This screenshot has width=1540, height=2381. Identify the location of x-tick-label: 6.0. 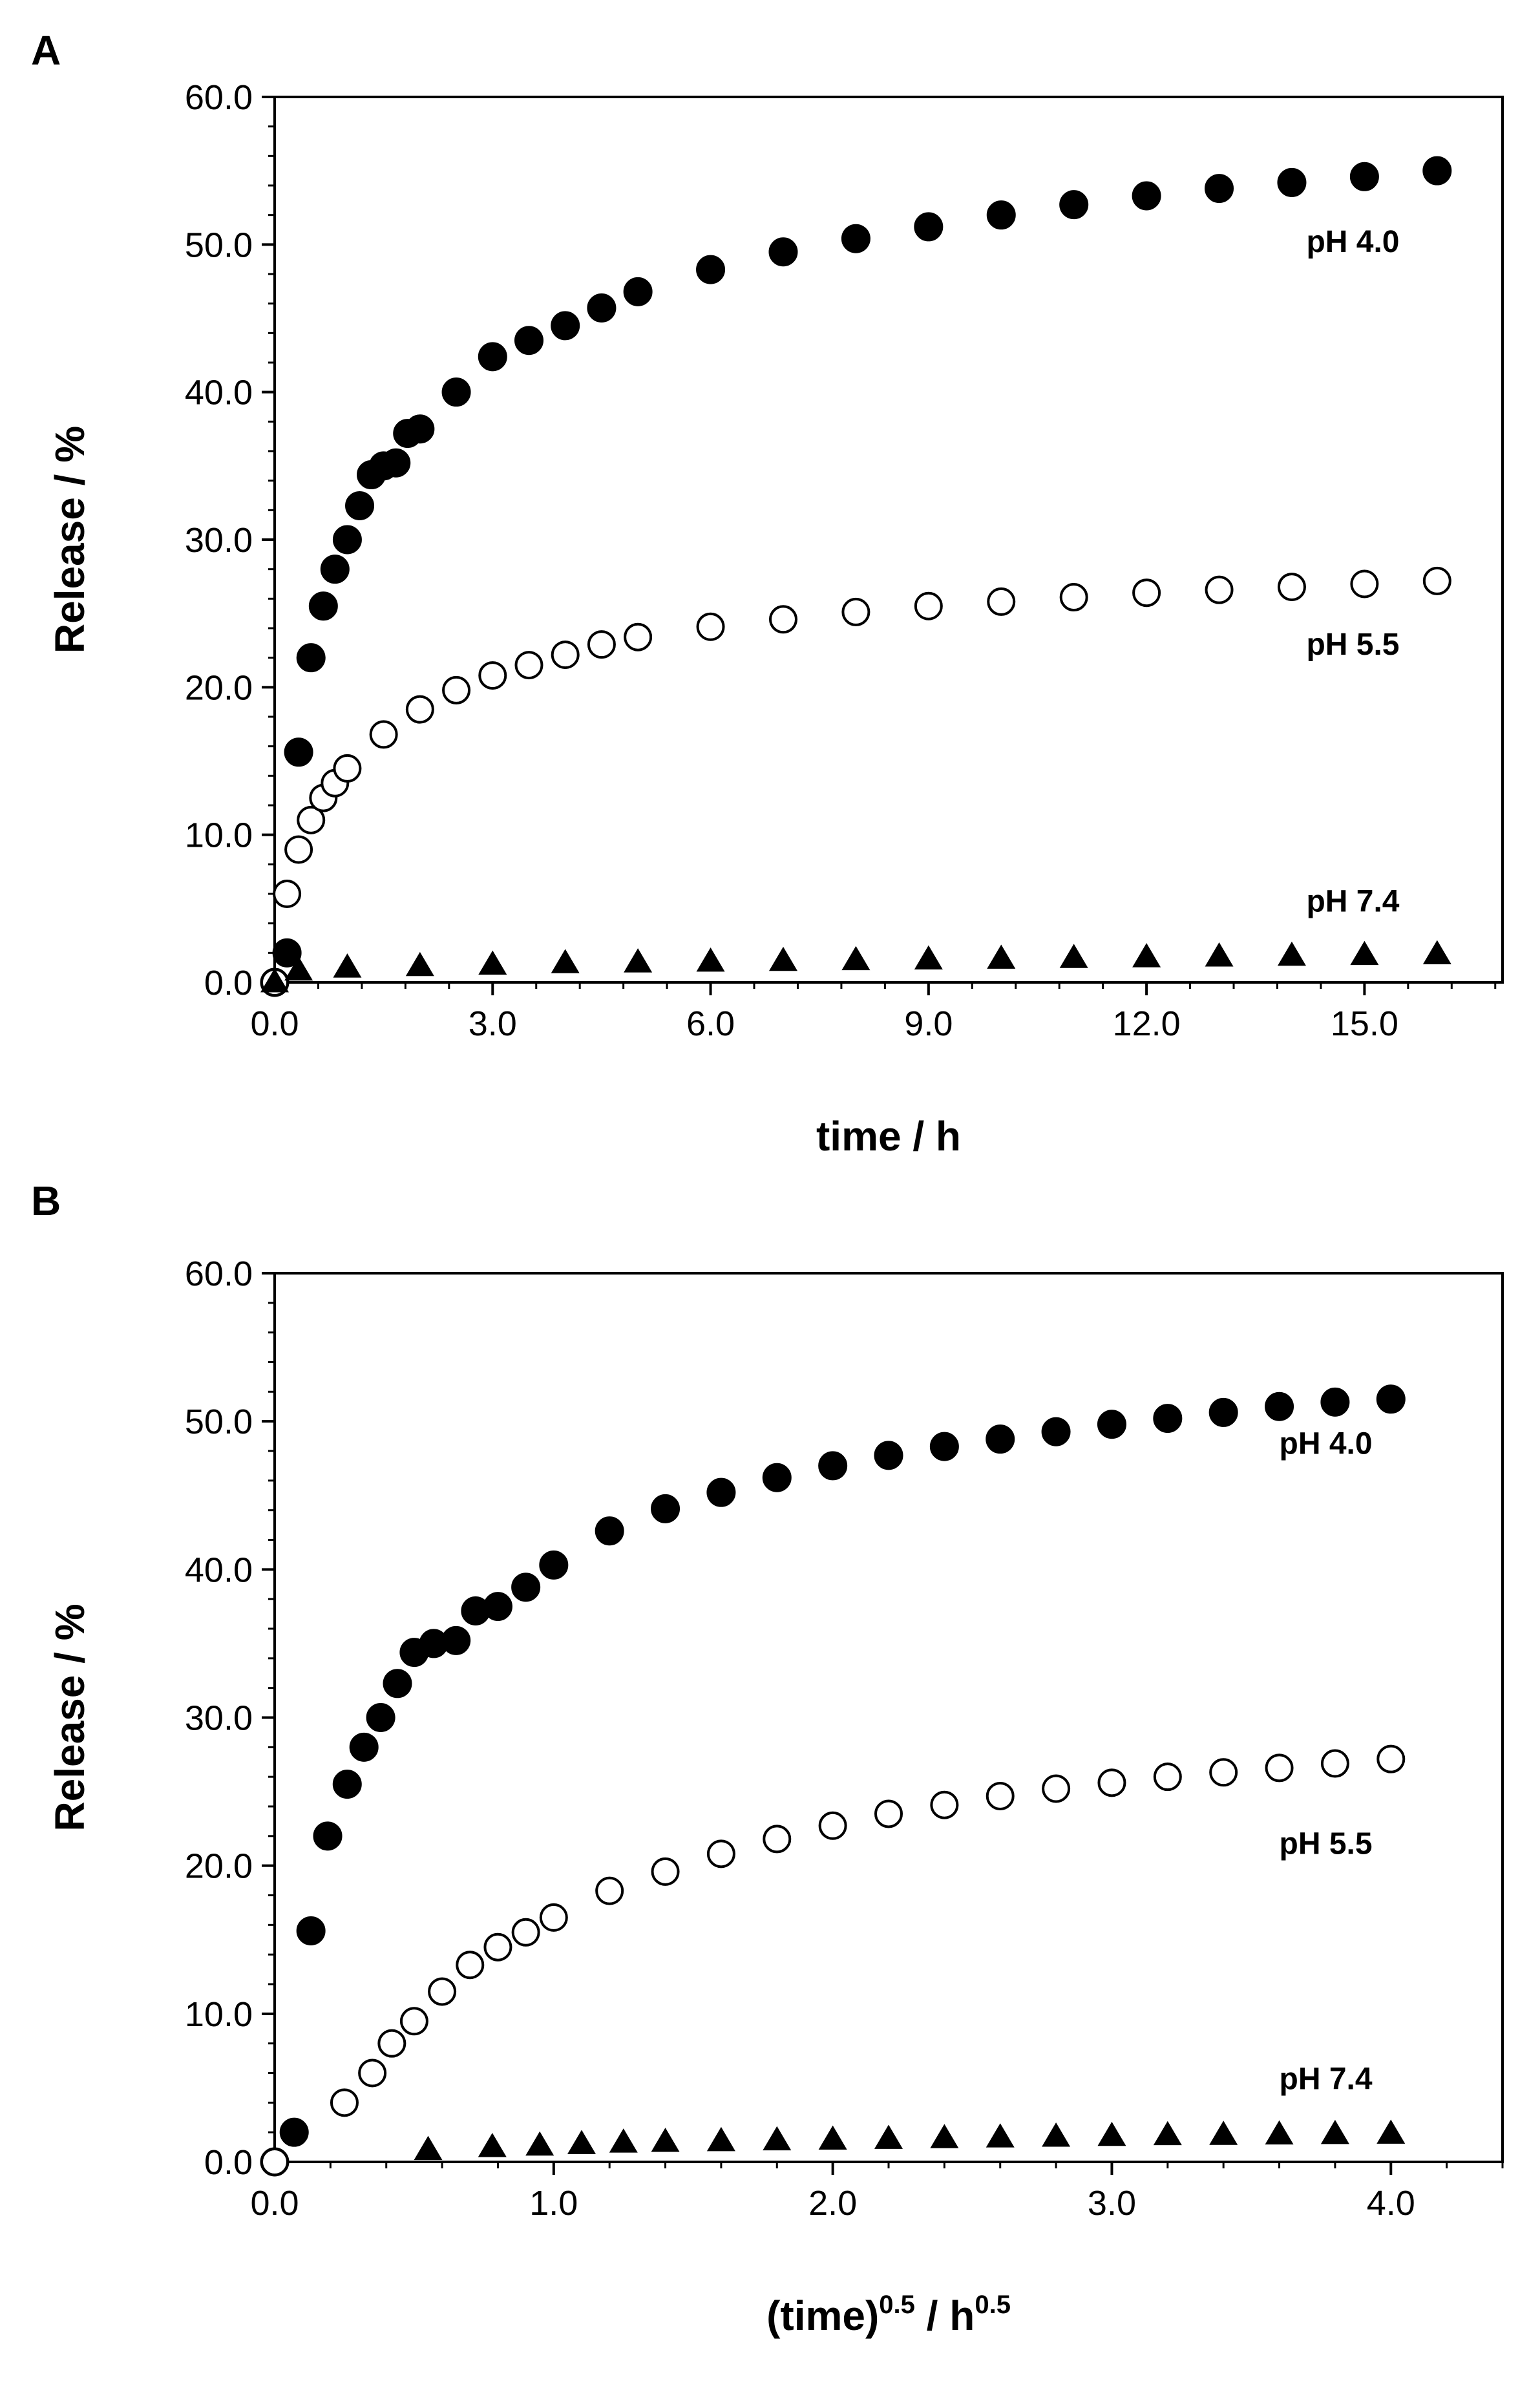
(710, 1023).